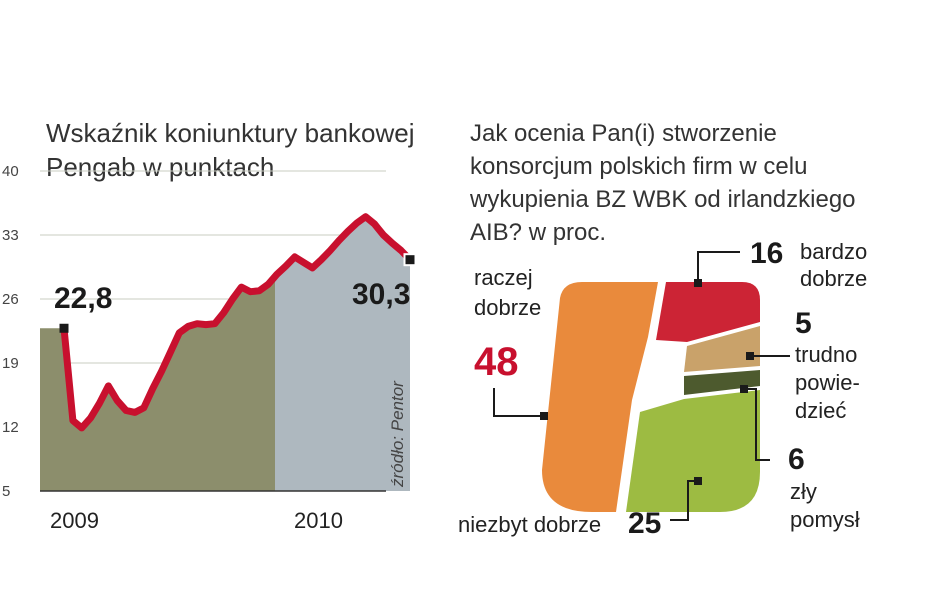 Image resolution: width=948 pixels, height=593 pixels. Describe the element at coordinates (698, 481) in the screenshot. I see `marker-niezbyt` at that location.